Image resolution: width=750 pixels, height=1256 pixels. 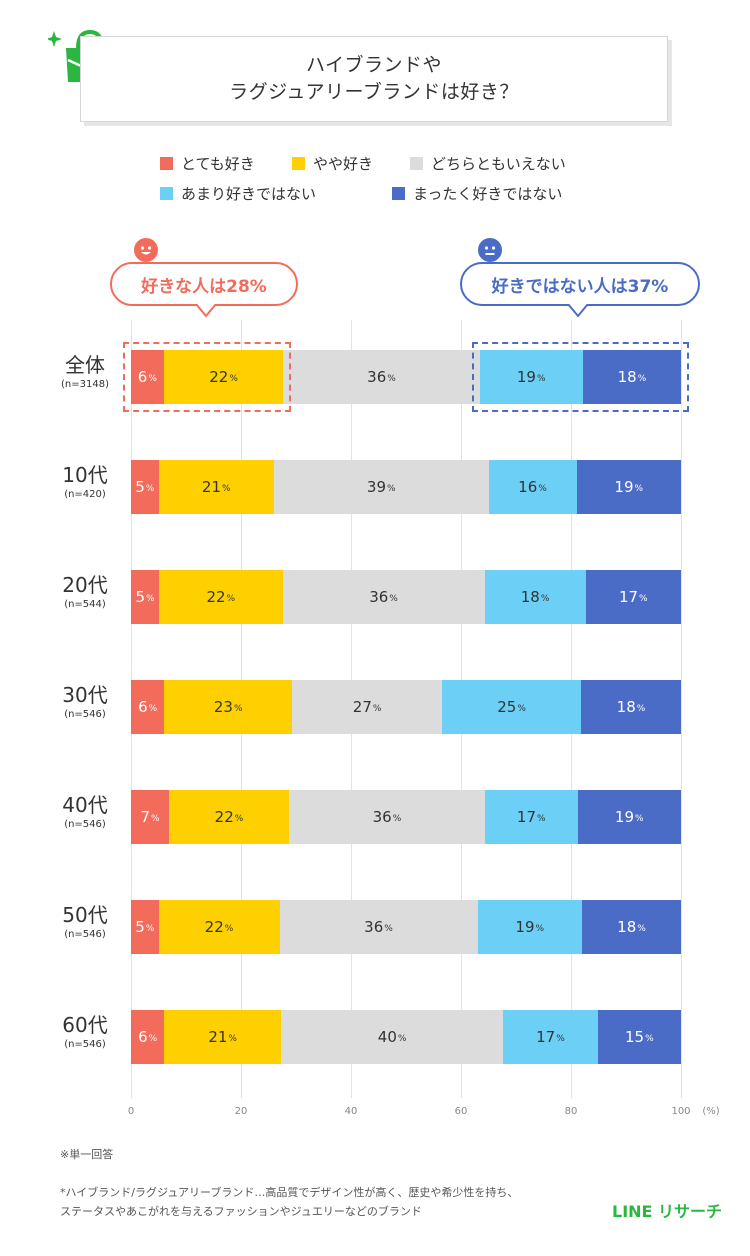 I want to click on legend-item-somewhat-like: やや好き, so click(x=332, y=163).